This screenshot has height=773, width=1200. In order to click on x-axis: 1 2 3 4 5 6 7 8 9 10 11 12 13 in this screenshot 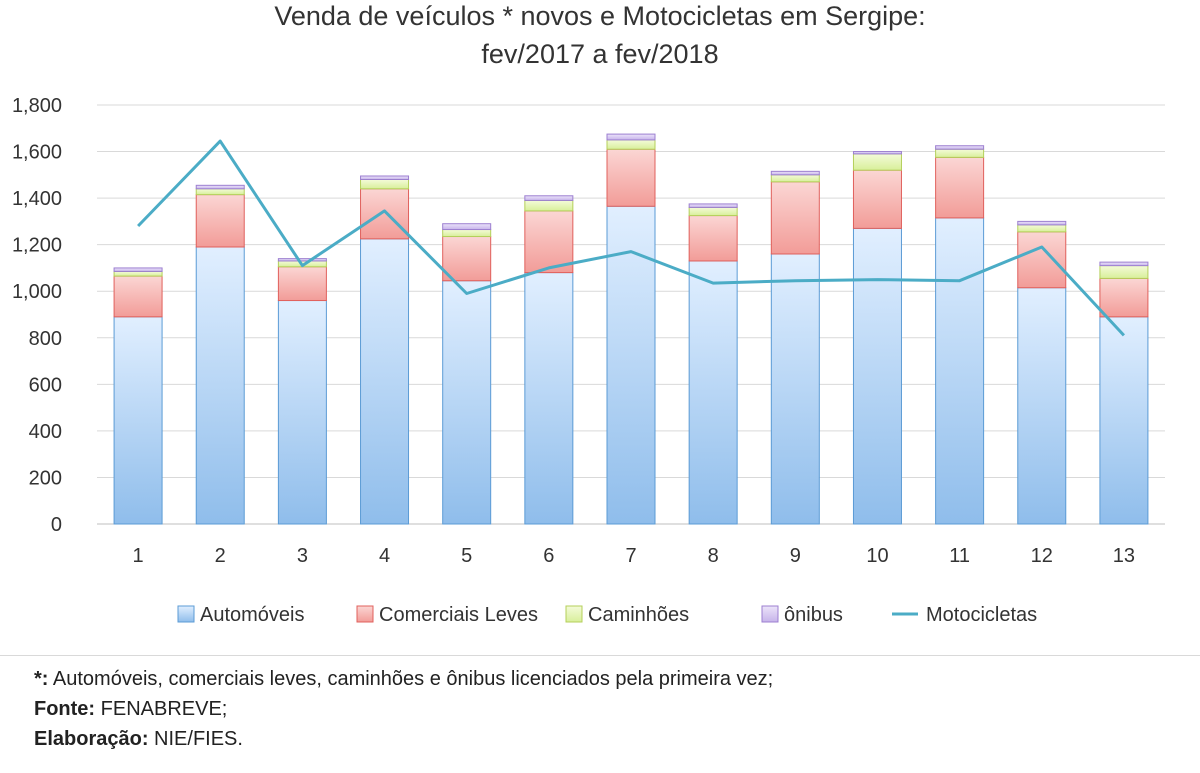, I will do `click(634, 556)`.